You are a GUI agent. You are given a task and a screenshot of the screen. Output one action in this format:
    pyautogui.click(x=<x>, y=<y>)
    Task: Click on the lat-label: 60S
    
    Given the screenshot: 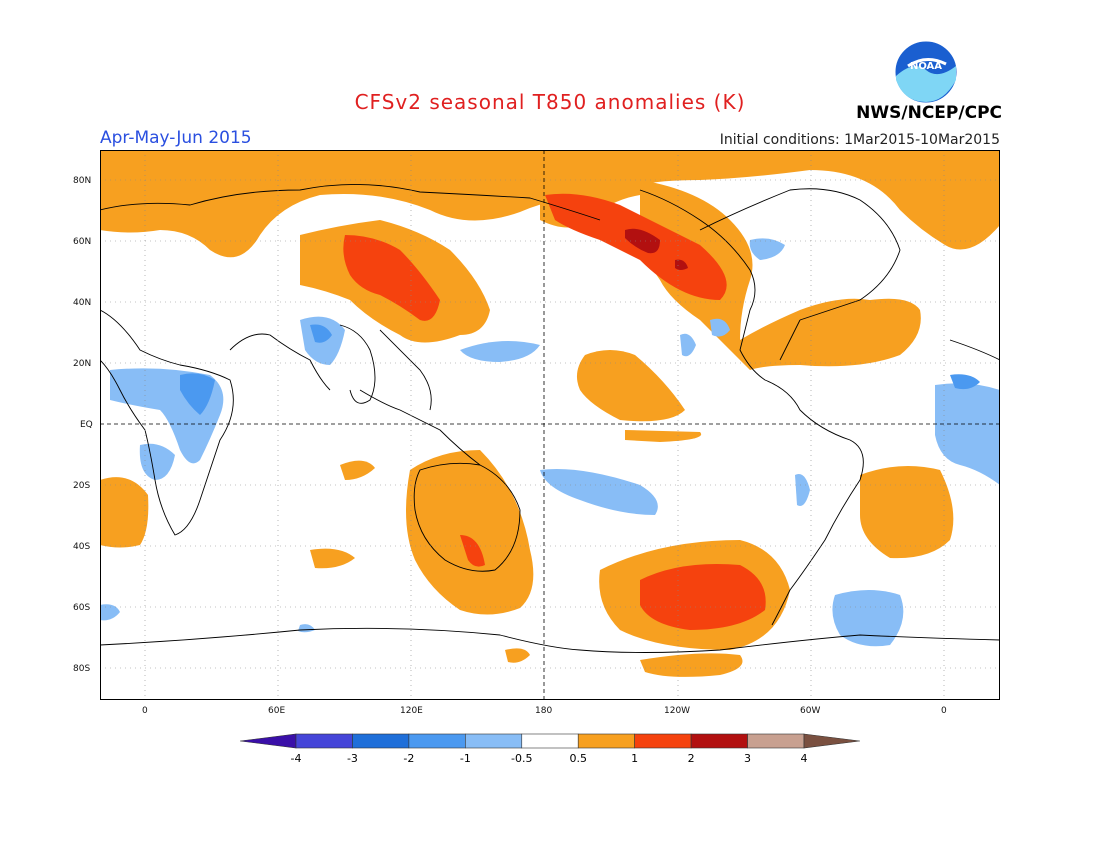 What is the action you would take?
    pyautogui.click(x=82, y=608)
    